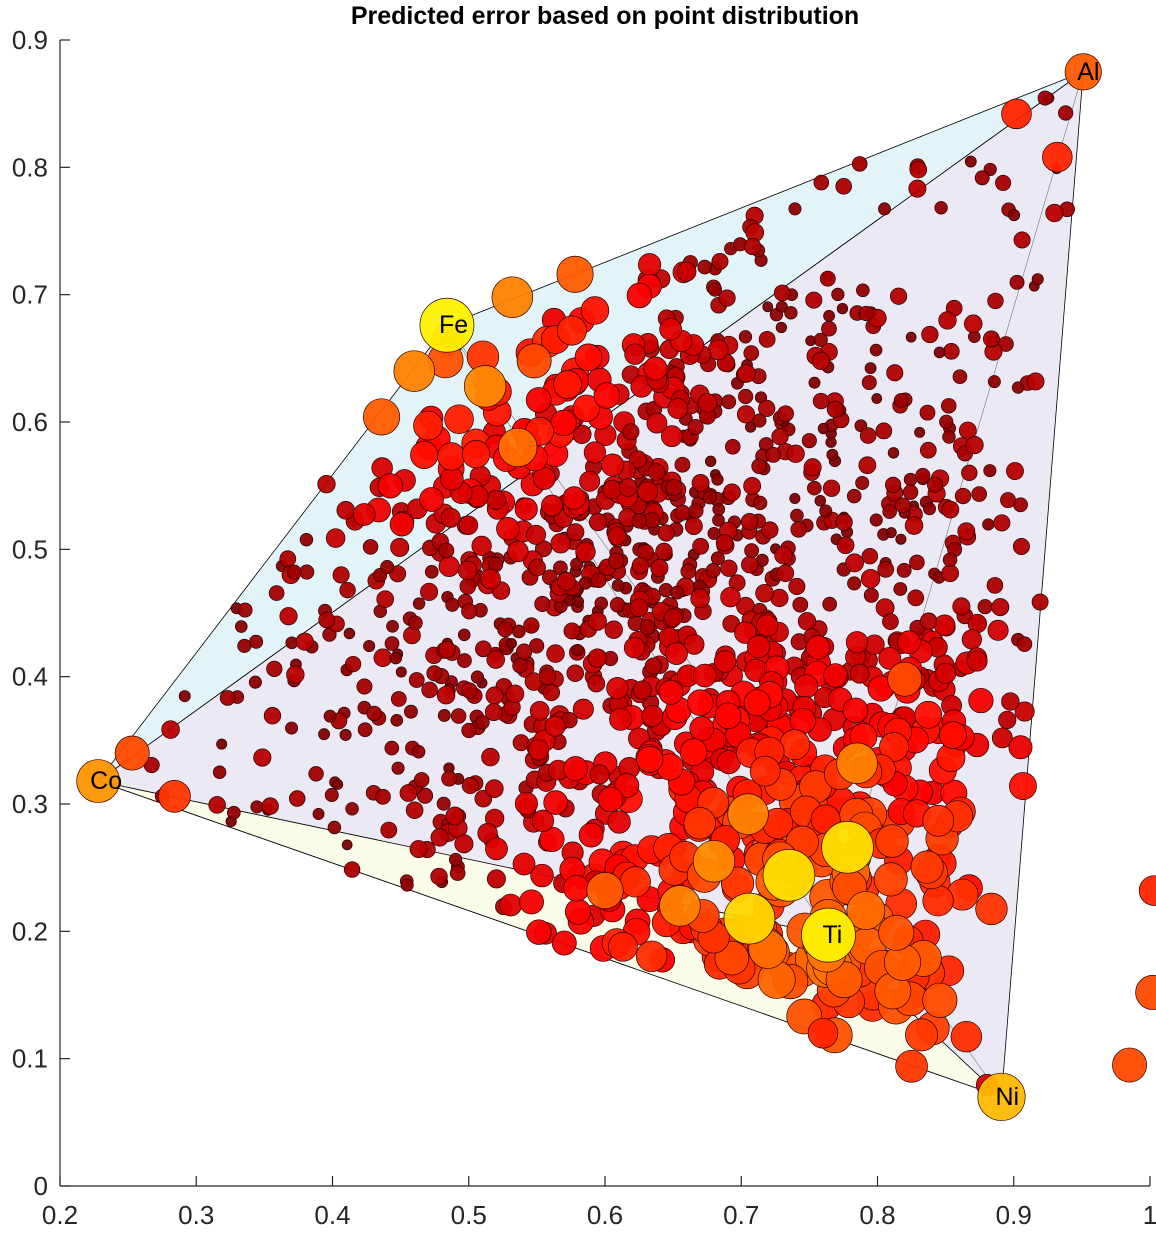 The image size is (1156, 1234). Describe the element at coordinates (453, 325) in the screenshot. I see `vertex-label-fe: Fe` at that location.